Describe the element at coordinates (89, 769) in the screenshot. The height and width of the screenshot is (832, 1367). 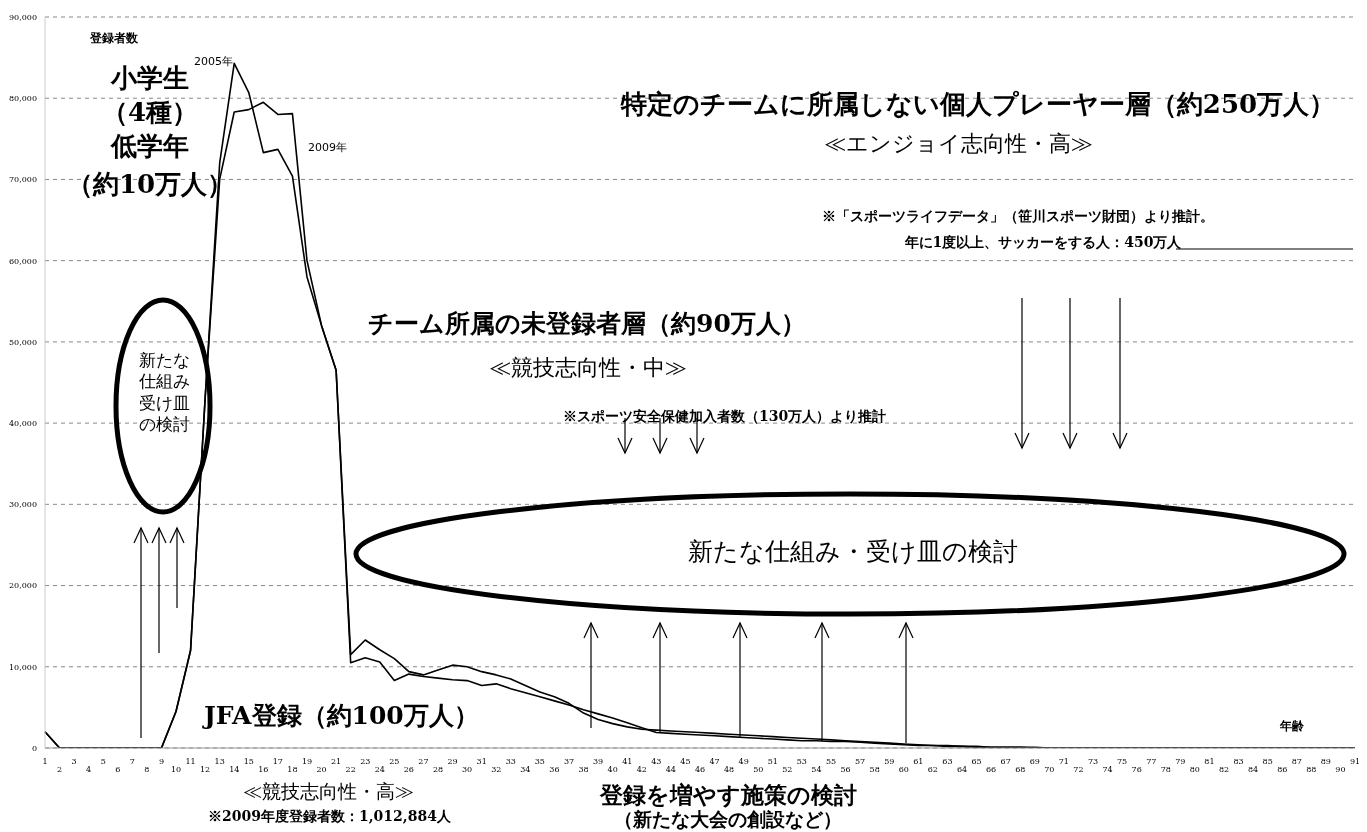
I see `x-tick-label: 4` at that location.